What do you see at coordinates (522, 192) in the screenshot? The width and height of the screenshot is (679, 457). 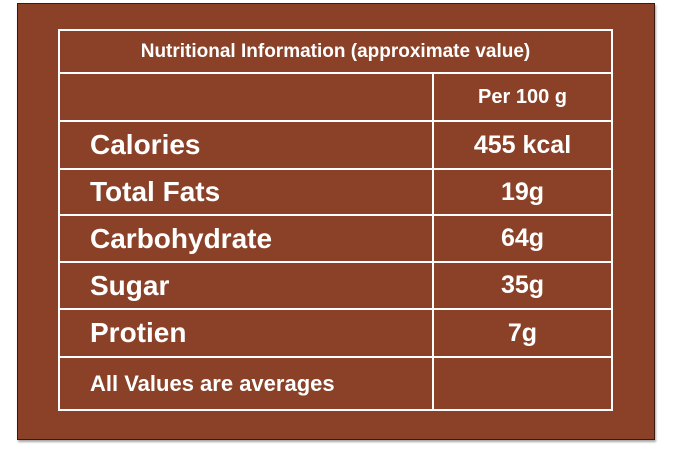 I see `nutrient-value: 19g` at bounding box center [522, 192].